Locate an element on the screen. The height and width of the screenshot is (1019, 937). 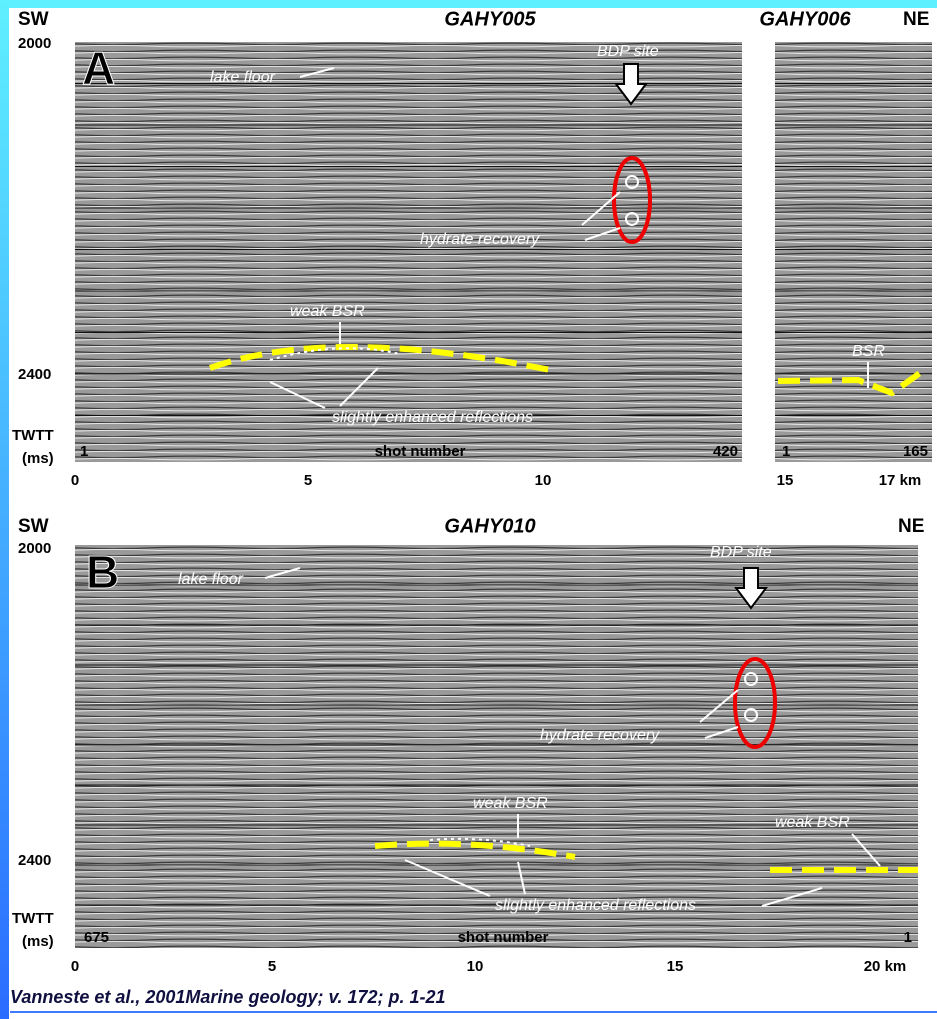
top-strip is located at coordinates (468, 4).